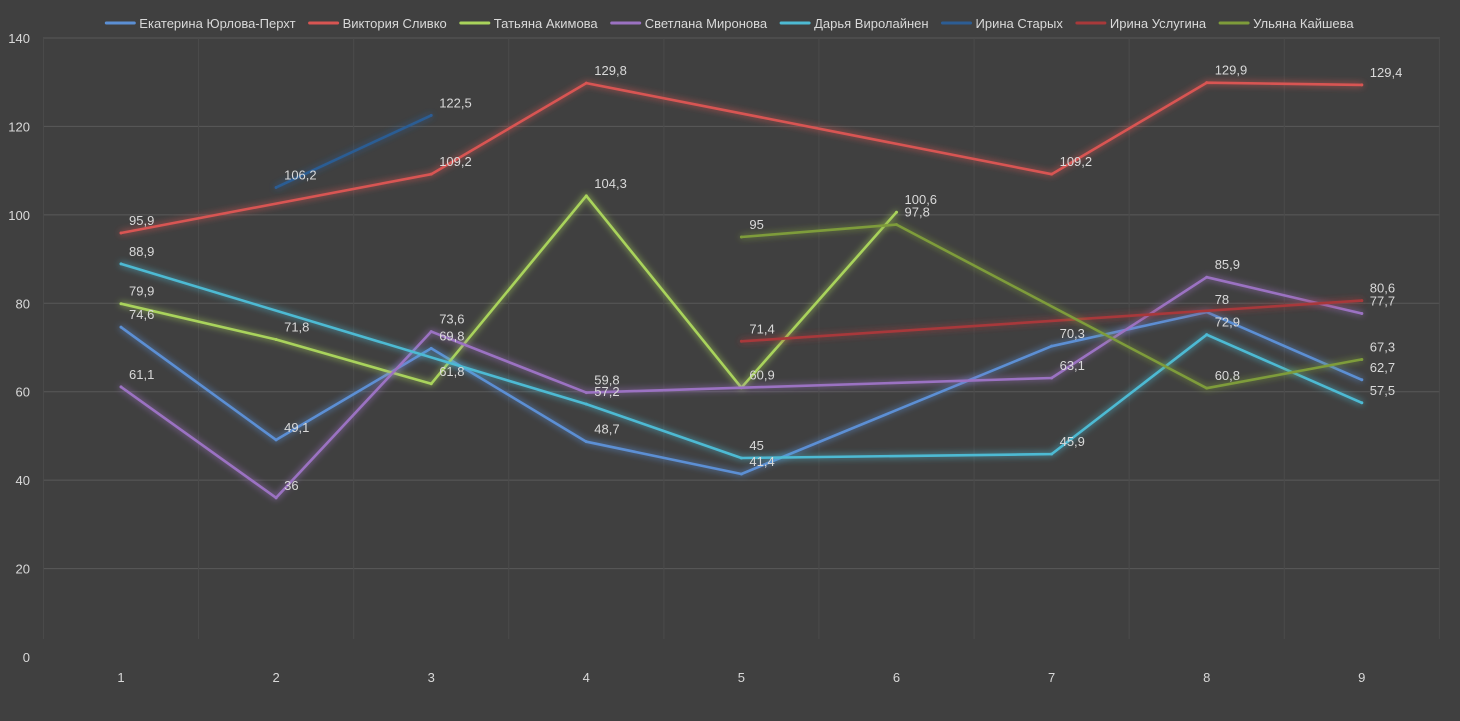  I want to click on data-label: 100,6, so click(921, 199).